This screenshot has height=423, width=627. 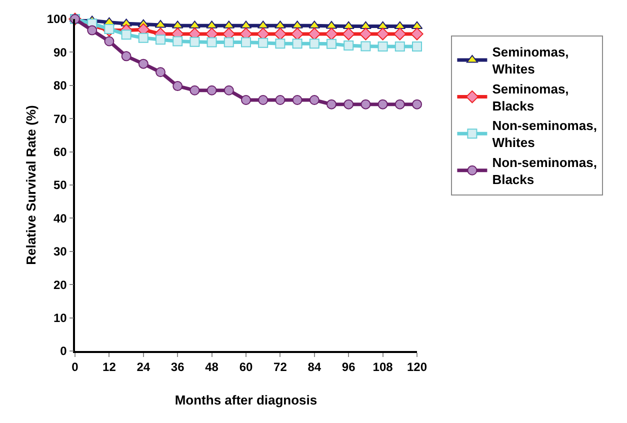 I want to click on x-tick-label: 96, so click(x=349, y=367).